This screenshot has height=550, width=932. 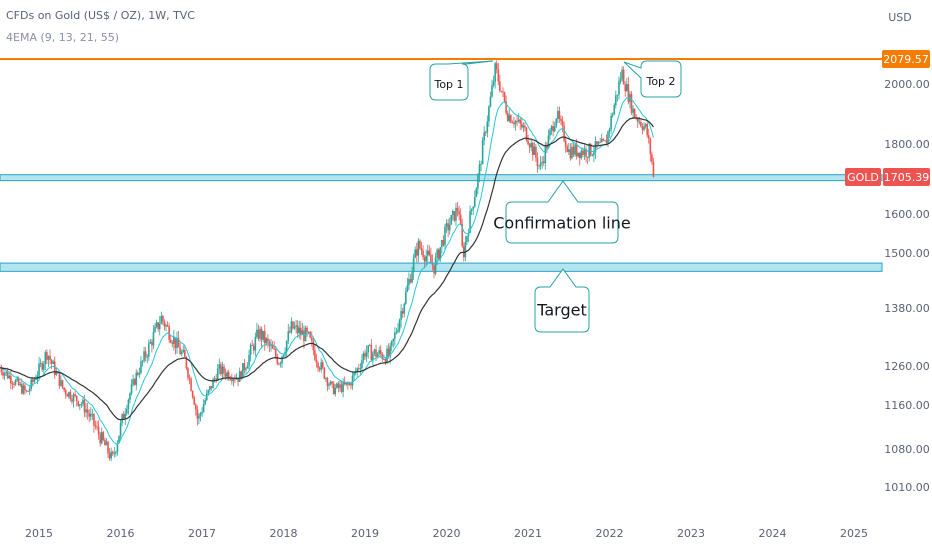 I want to click on callout-confirmation: Confirmation line, so click(x=562, y=212).